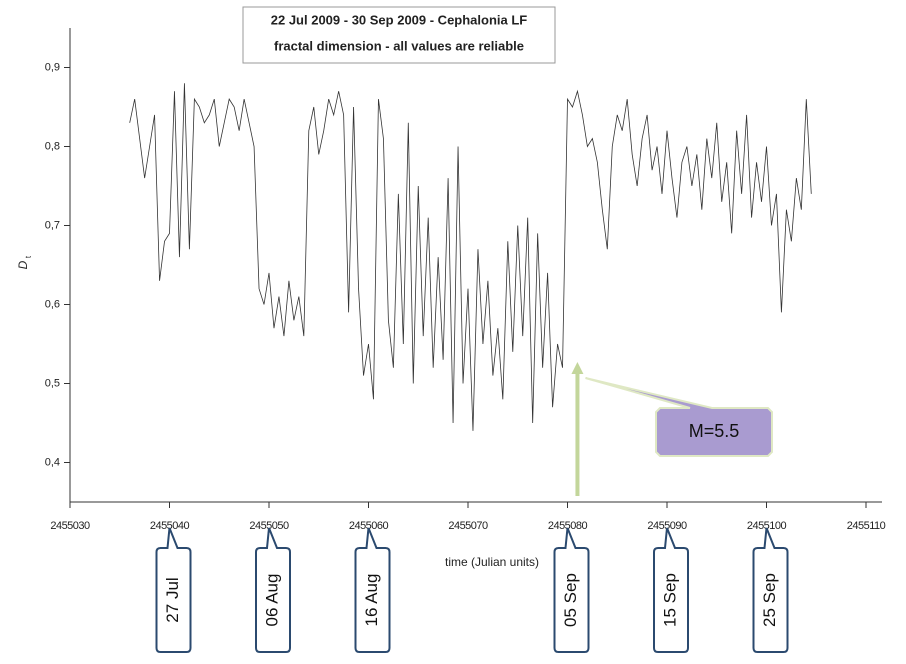 This screenshot has height=664, width=906. Describe the element at coordinates (369, 526) in the screenshot. I see `x-tick-label: 2455060` at that location.